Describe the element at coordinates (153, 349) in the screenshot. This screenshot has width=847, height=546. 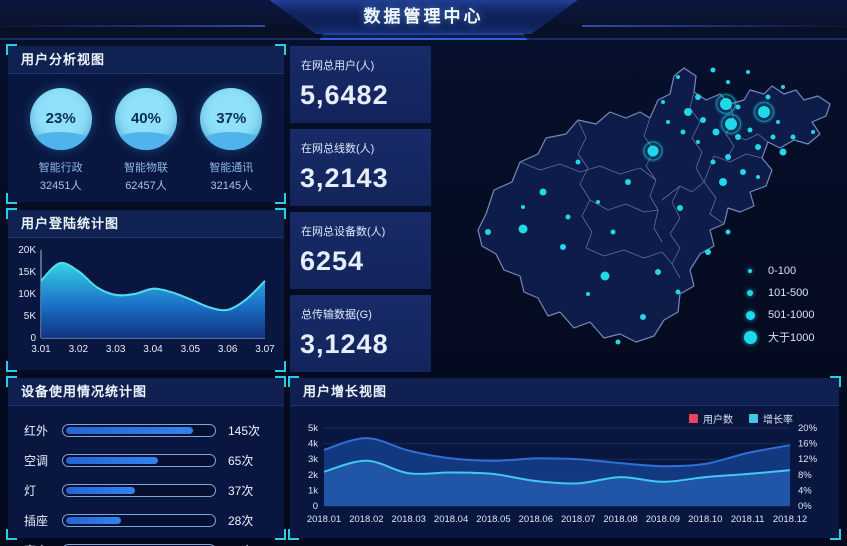
I see `svg-text: 3.04` at that location.